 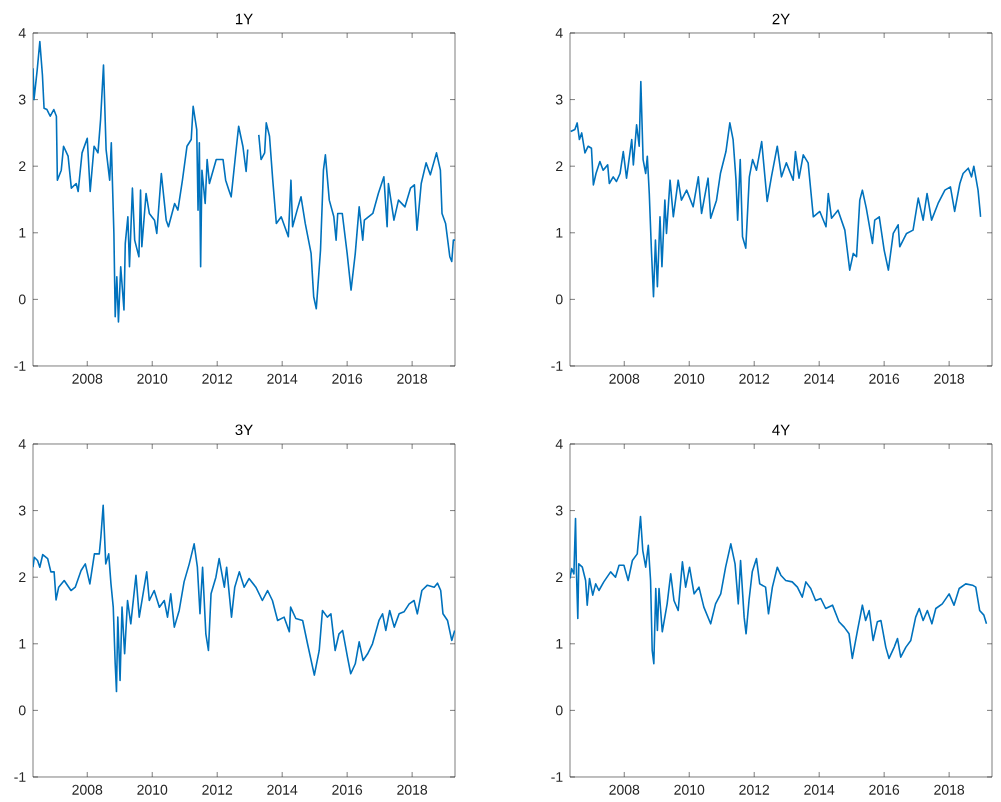 I want to click on chart-title: 1Y, so click(x=244, y=19).